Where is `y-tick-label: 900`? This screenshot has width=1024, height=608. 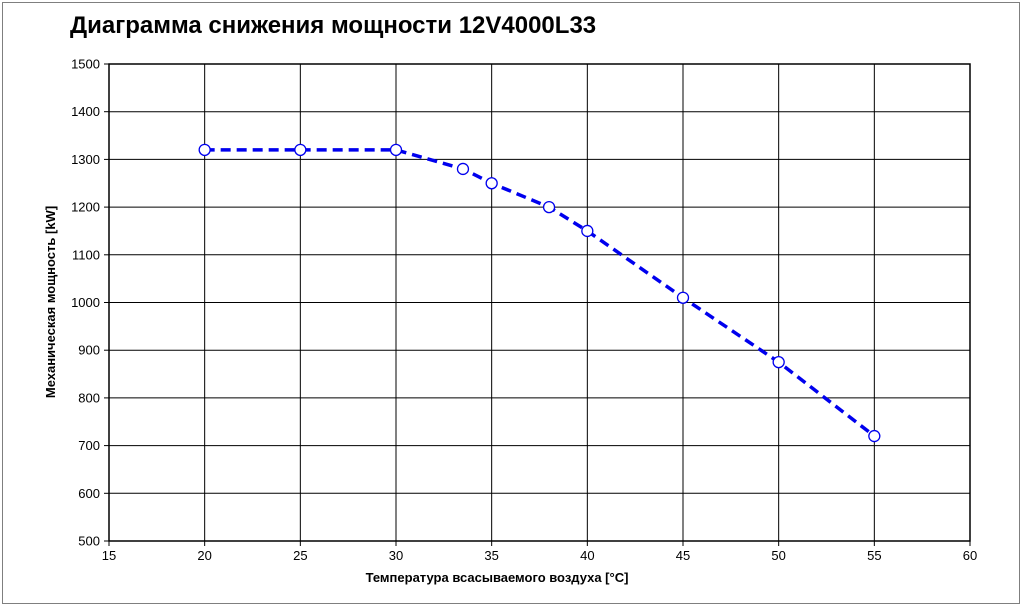
y-tick-label: 900 is located at coordinates (89, 350).